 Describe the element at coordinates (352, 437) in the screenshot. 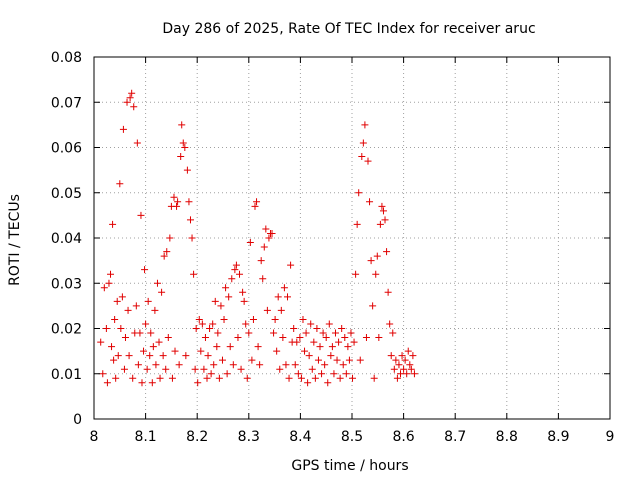

I see `x-tick-labels: 8 8.1 8.2 8.3 8.4 8.5 8.6 8.7 8.8 8.9 9` at that location.